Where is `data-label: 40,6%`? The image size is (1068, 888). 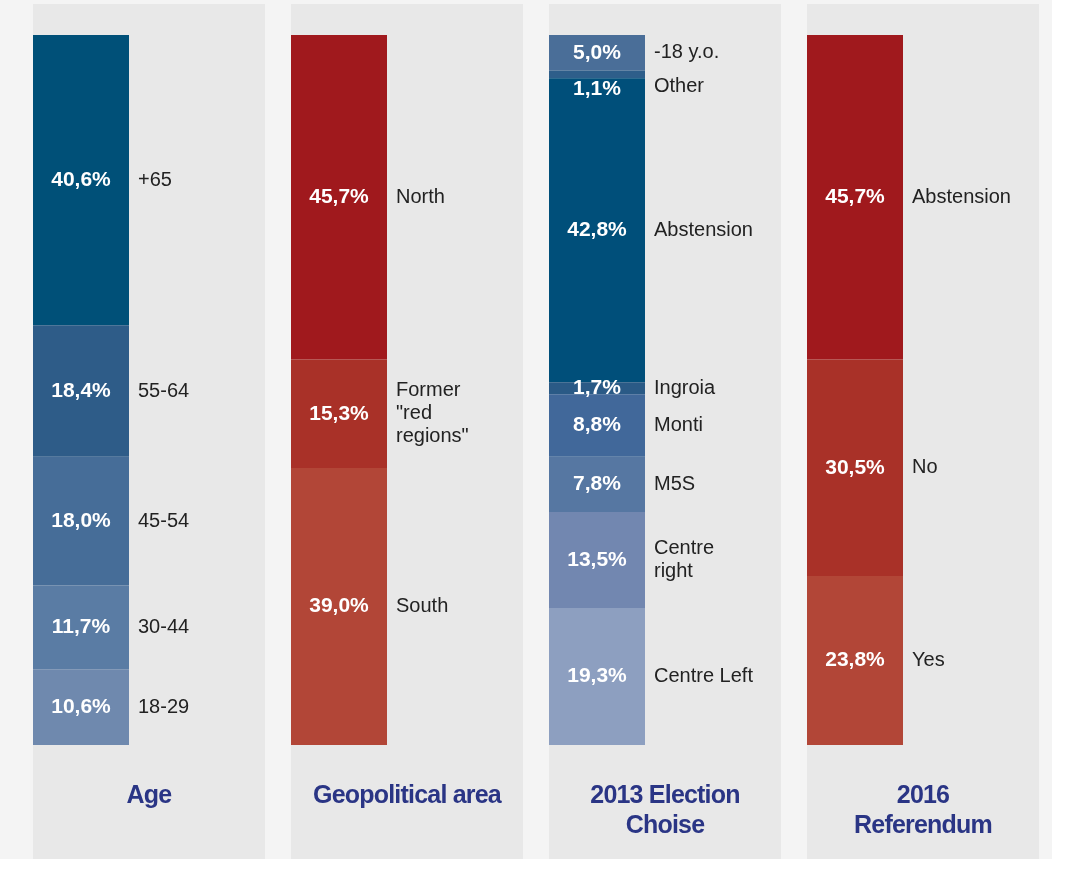
data-label: 40,6% is located at coordinates (81, 178).